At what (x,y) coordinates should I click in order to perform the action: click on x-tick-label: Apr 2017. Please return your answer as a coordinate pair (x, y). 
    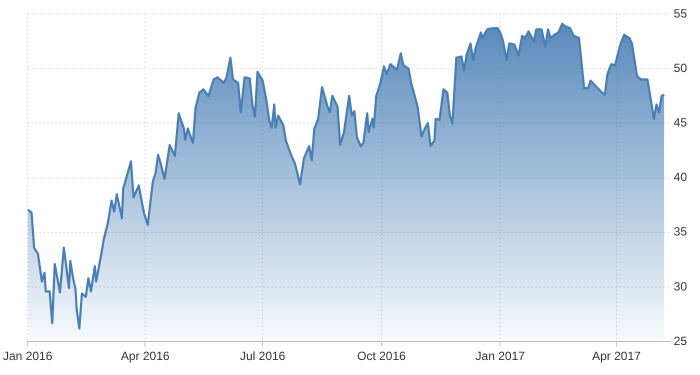
    Looking at the image, I should click on (617, 356).